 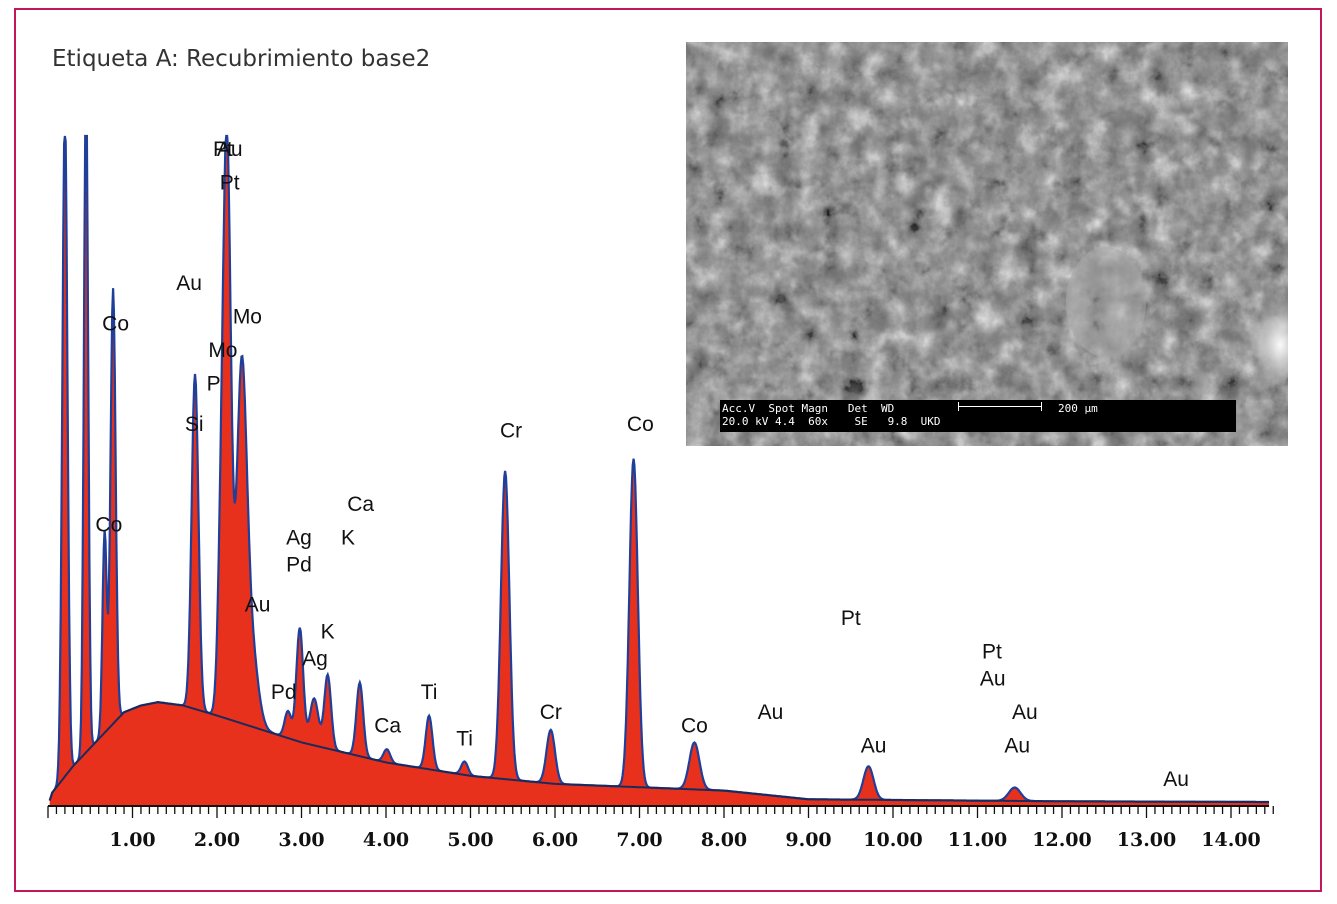 What do you see at coordinates (808, 840) in the screenshot?
I see `x-tick-label: 9.00` at bounding box center [808, 840].